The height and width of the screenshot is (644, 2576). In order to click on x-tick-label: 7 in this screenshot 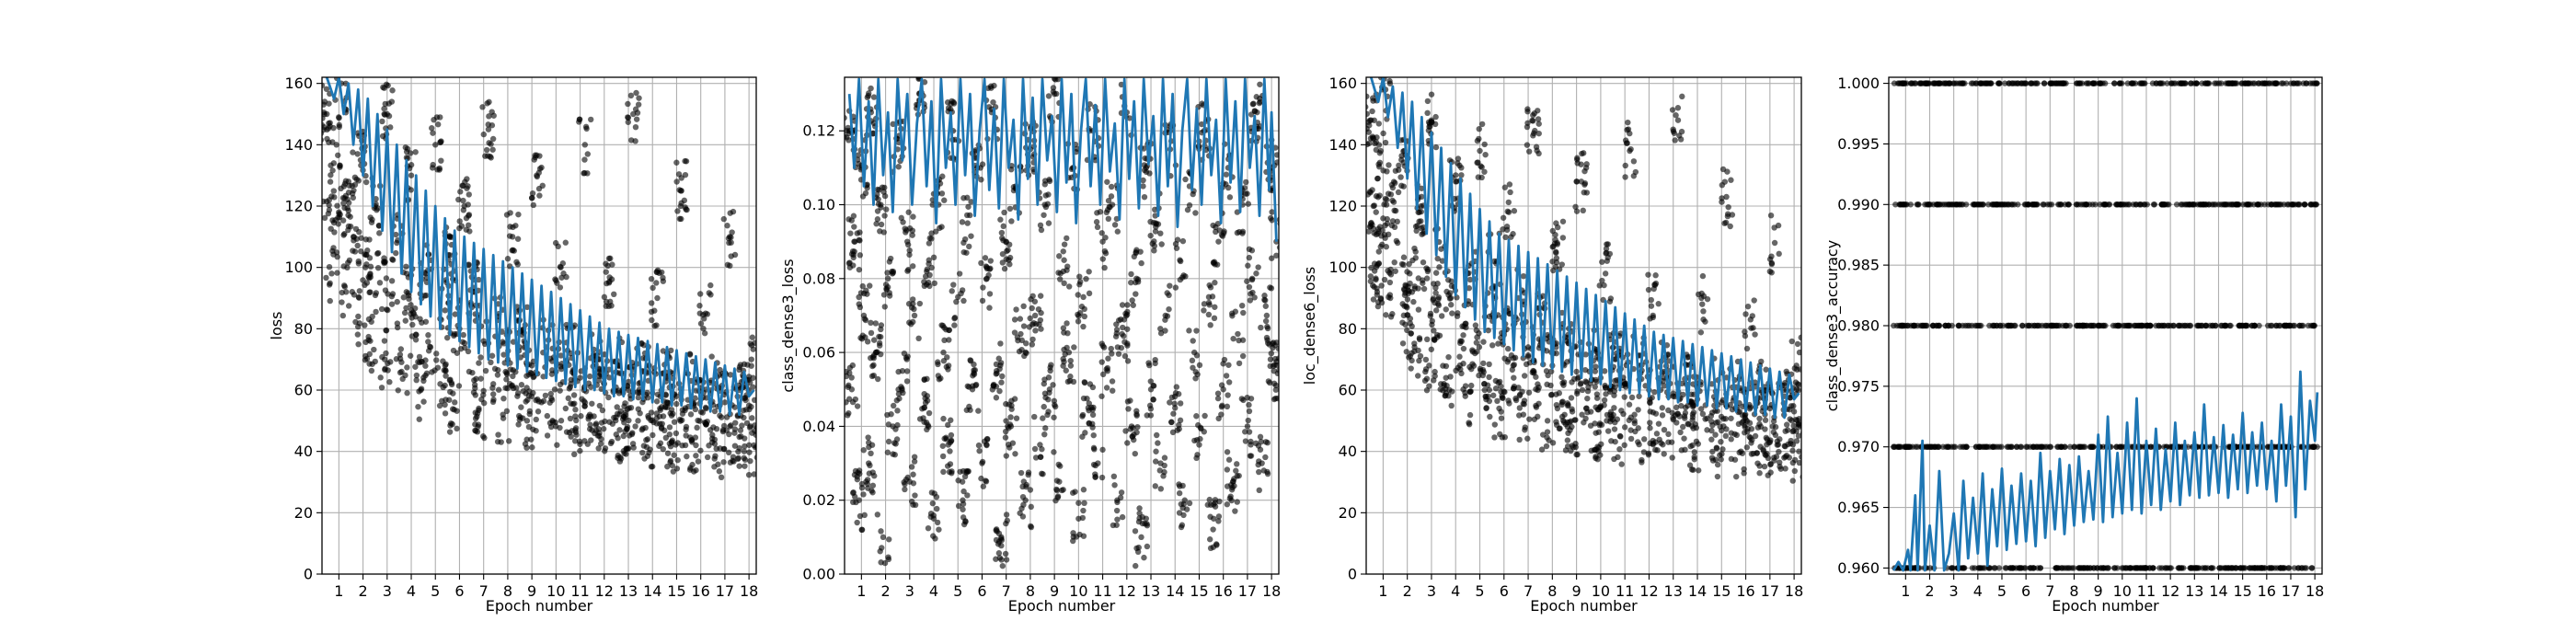, I will do `click(1006, 591)`.